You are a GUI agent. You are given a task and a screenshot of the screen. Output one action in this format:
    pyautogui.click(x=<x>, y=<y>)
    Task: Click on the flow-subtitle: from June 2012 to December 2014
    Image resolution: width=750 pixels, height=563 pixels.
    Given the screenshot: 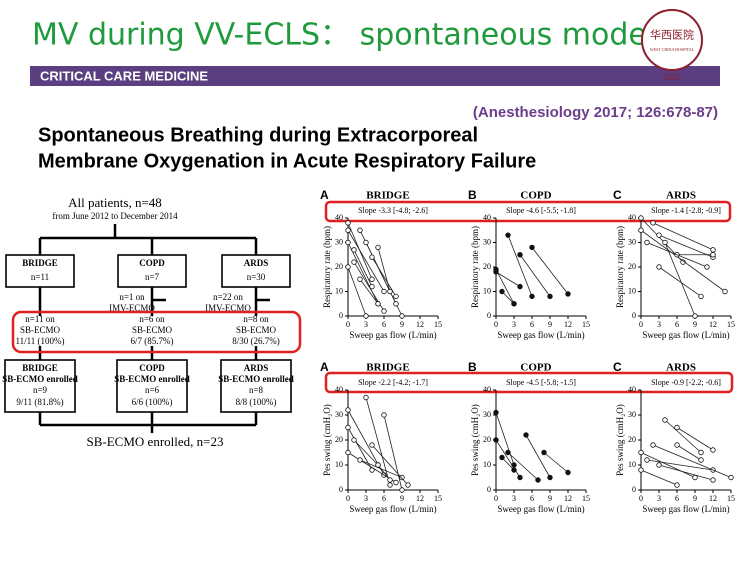 What is the action you would take?
    pyautogui.click(x=115, y=216)
    